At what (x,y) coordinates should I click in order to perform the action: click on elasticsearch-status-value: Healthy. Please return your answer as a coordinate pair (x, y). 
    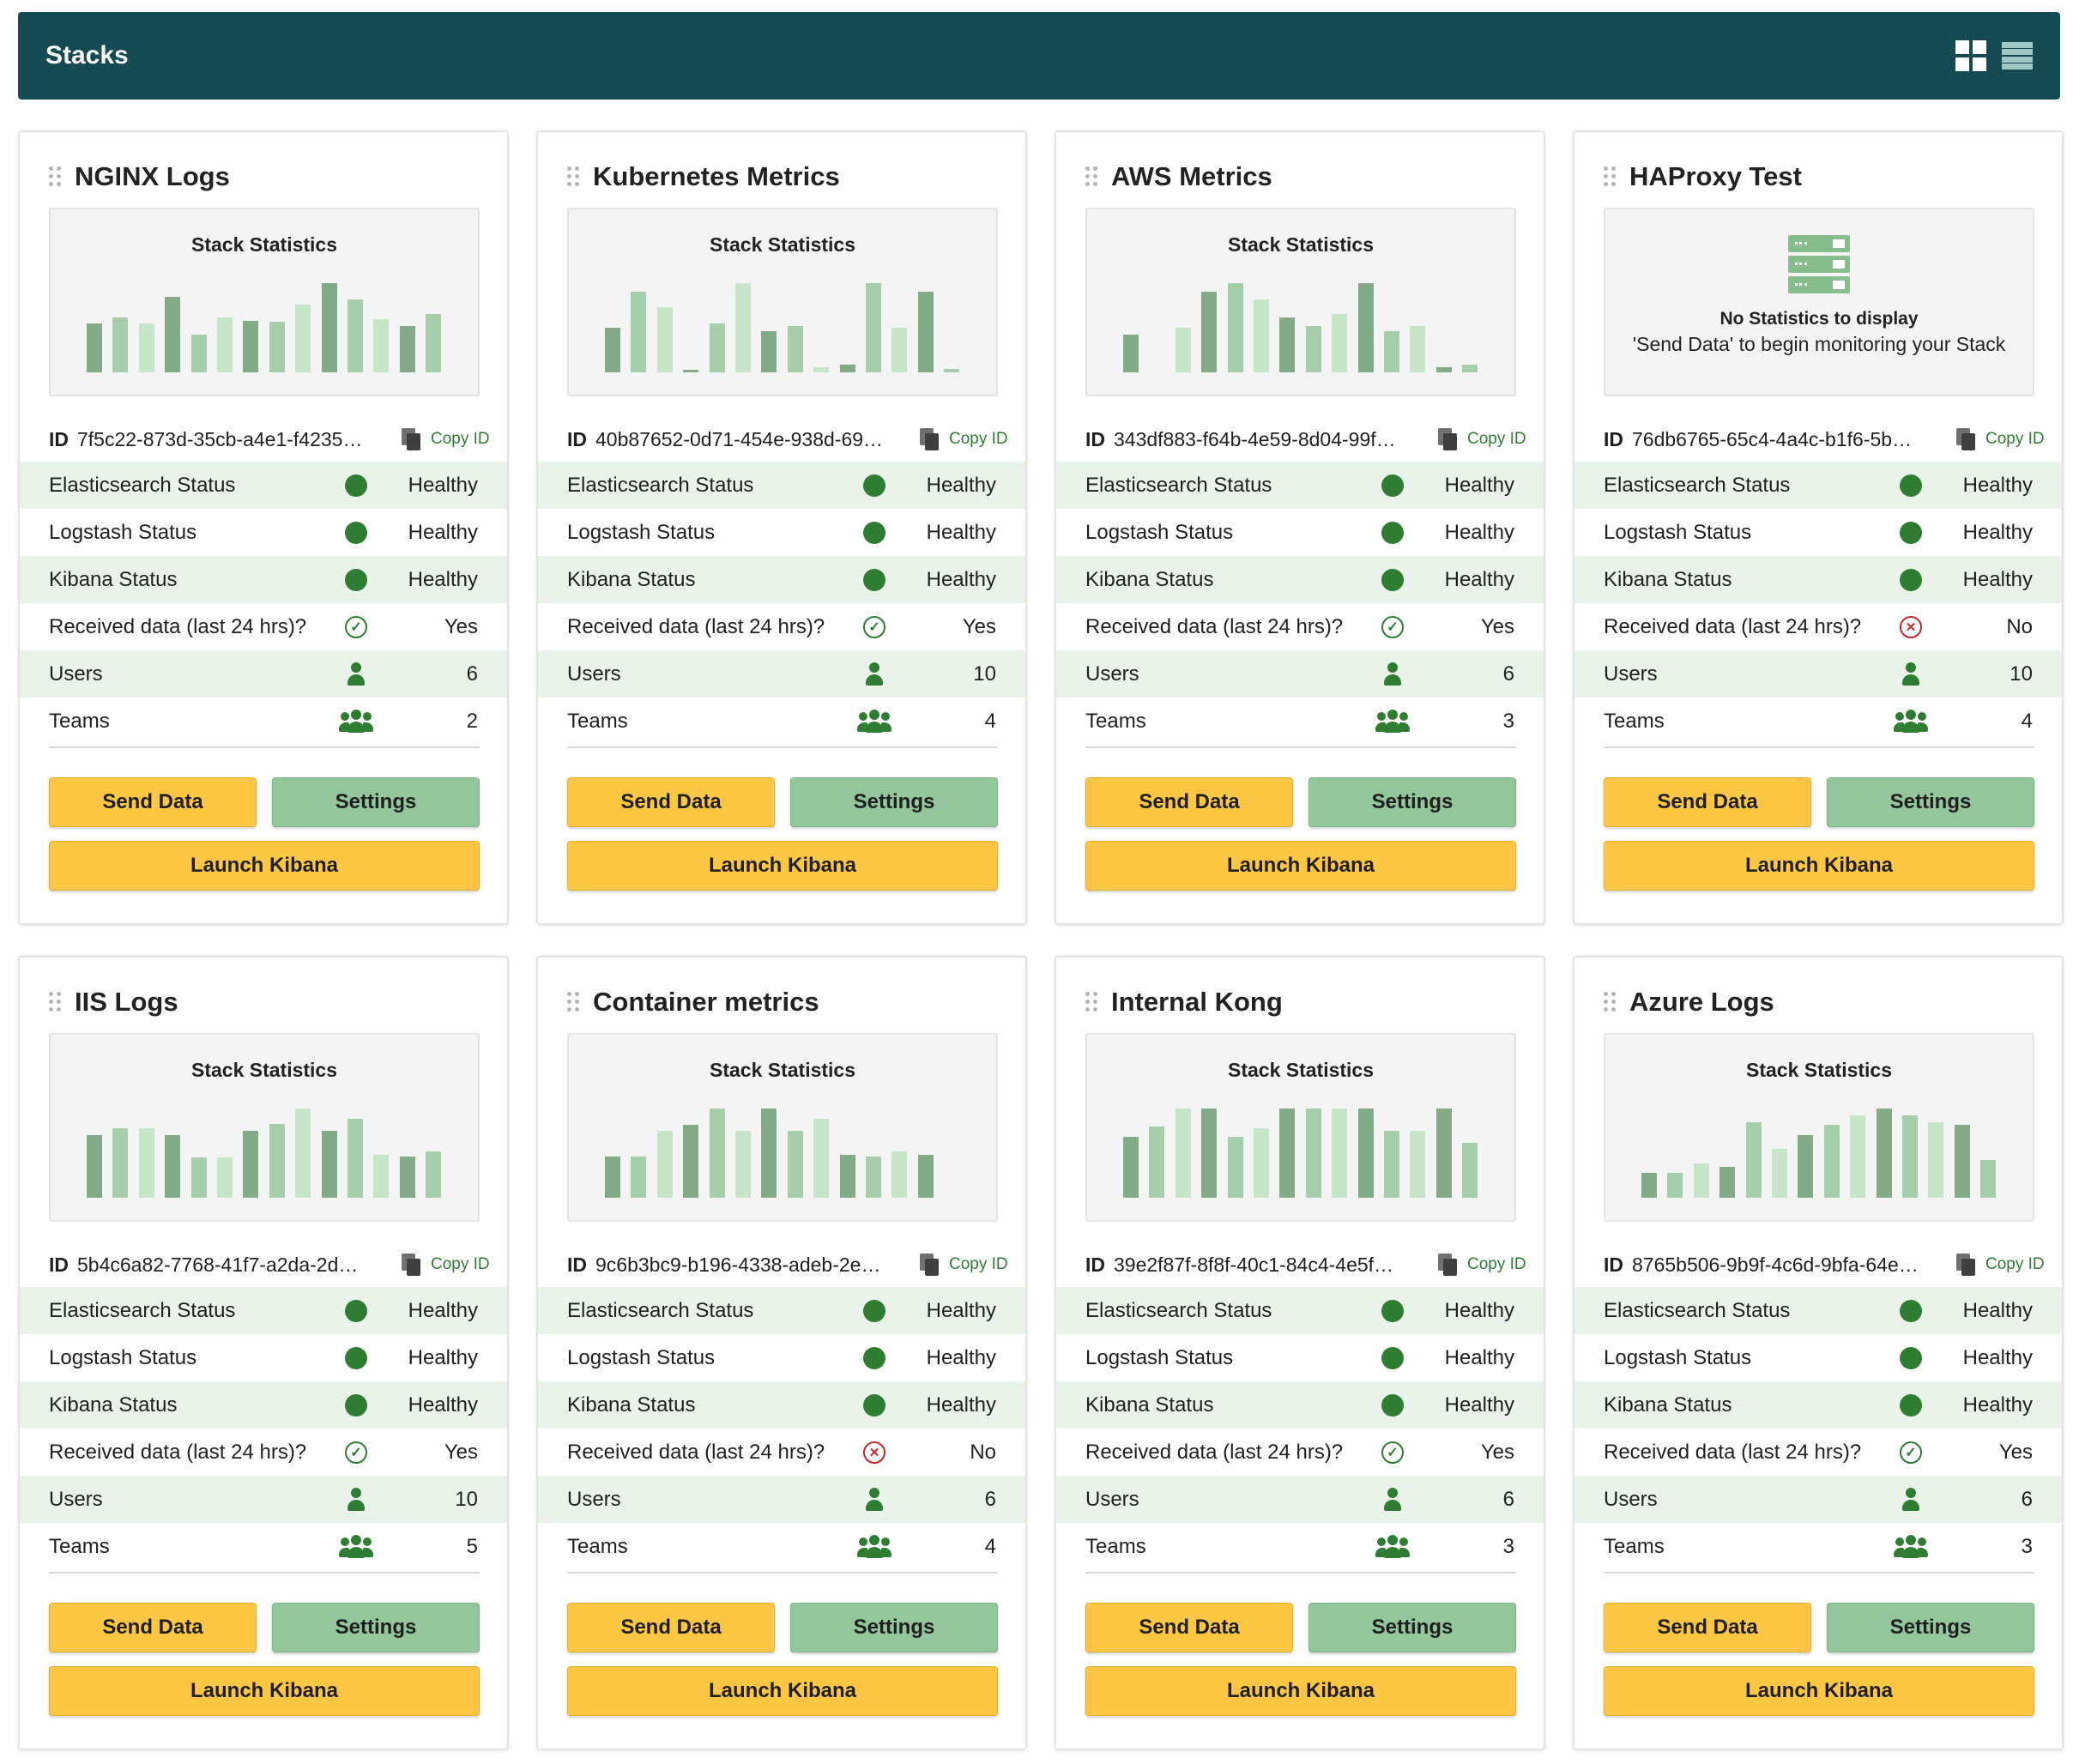
    Looking at the image, I should click on (443, 485).